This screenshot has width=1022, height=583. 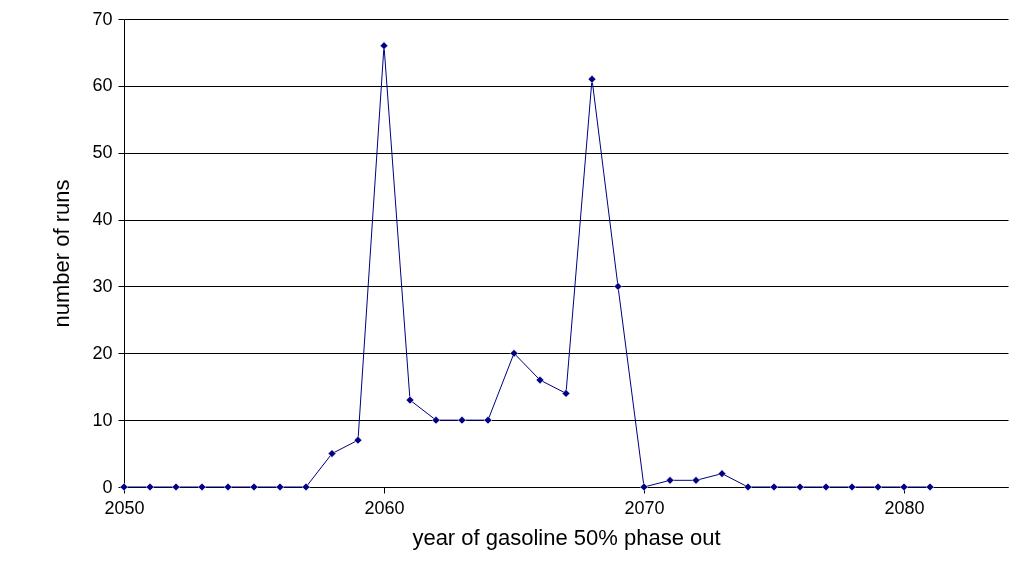 I want to click on y-tick-label: 50, so click(x=102, y=152).